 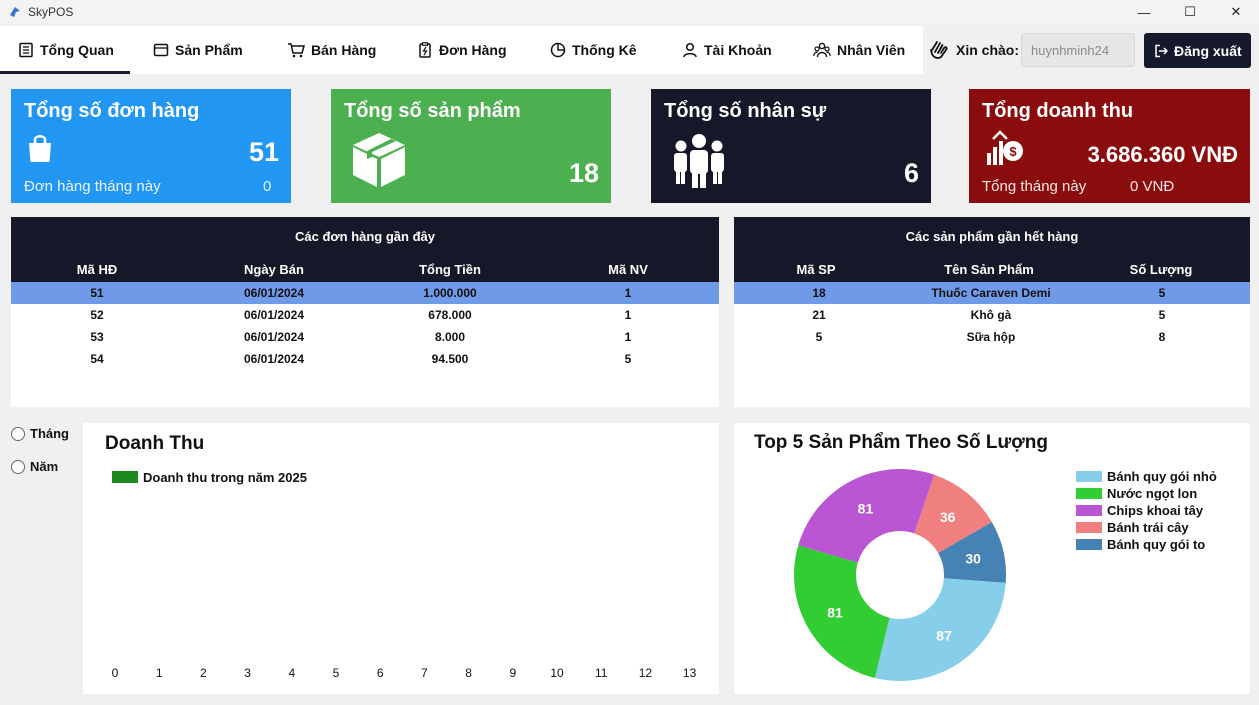 I want to click on card-title: Tổng số đơn hàng, so click(x=112, y=111).